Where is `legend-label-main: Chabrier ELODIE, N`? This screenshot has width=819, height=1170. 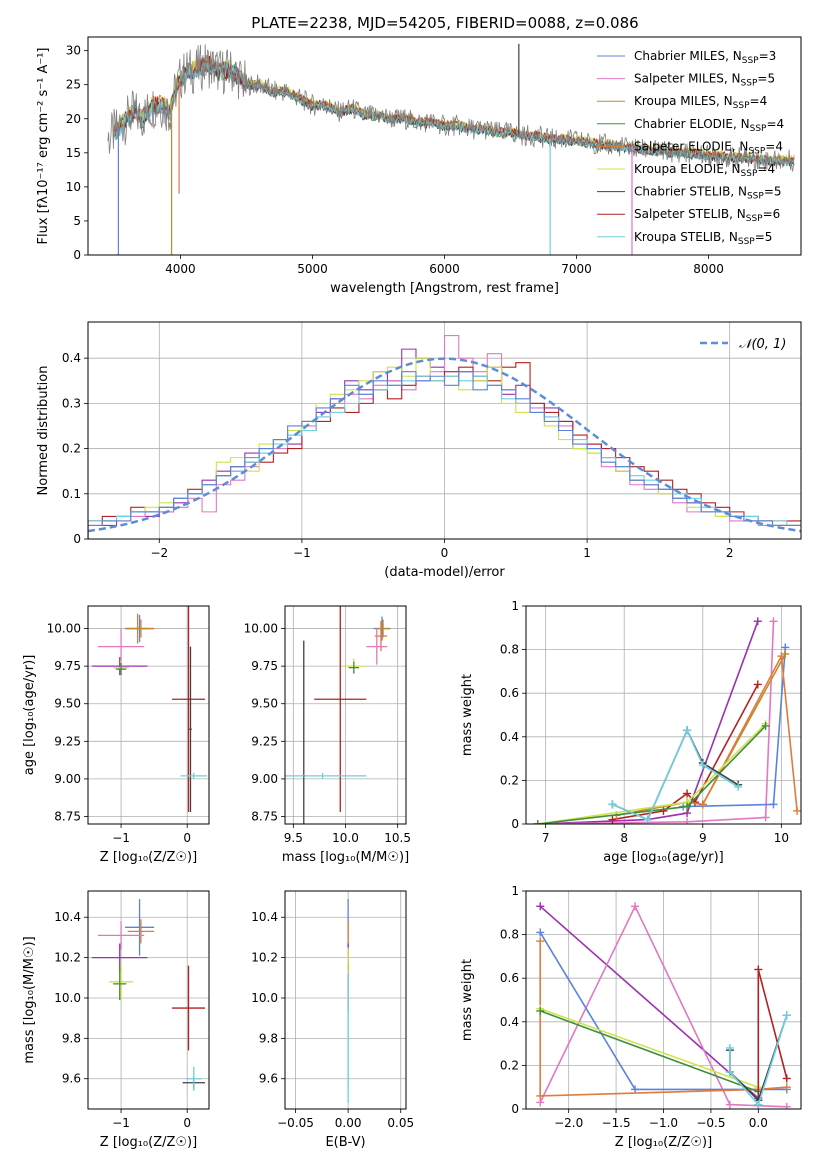 legend-label-main: Chabrier ELODIE, N is located at coordinates (692, 124).